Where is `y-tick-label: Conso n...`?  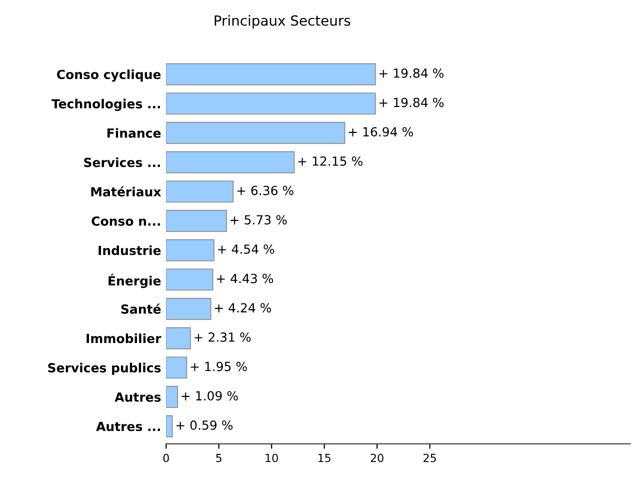
y-tick-label: Conso n... is located at coordinates (126, 221).